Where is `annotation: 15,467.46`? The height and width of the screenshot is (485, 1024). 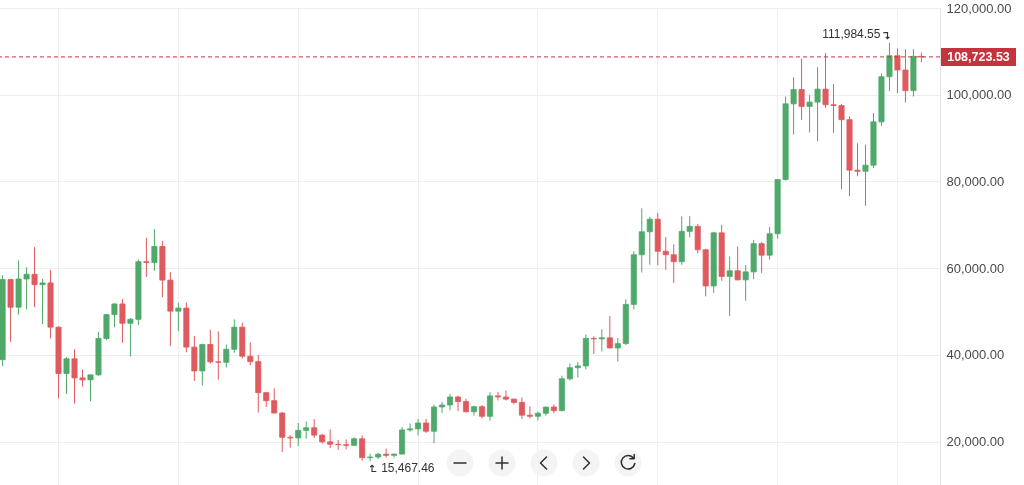 annotation: 15,467.46 is located at coordinates (408, 468).